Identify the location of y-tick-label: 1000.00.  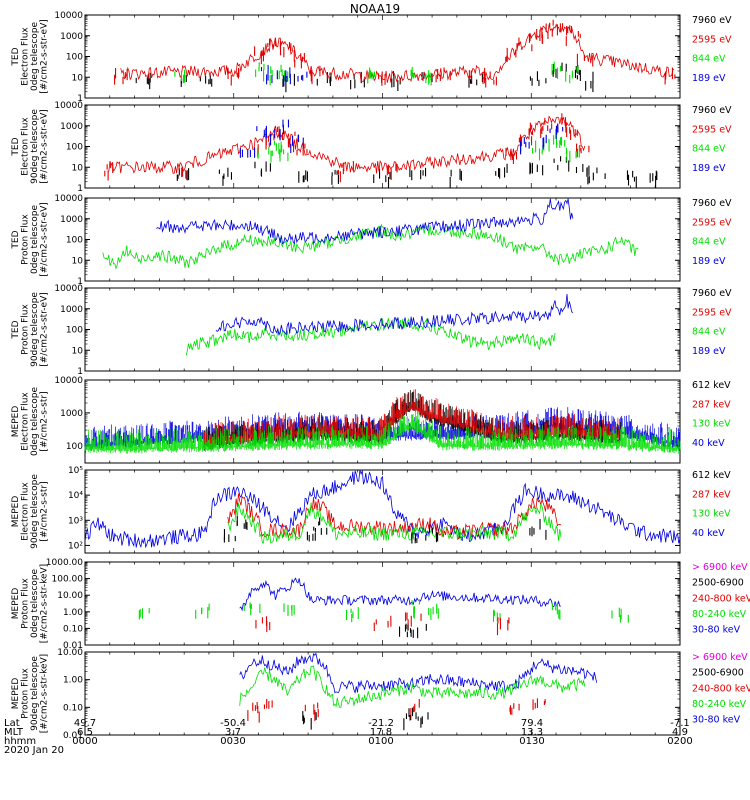
(64, 563).